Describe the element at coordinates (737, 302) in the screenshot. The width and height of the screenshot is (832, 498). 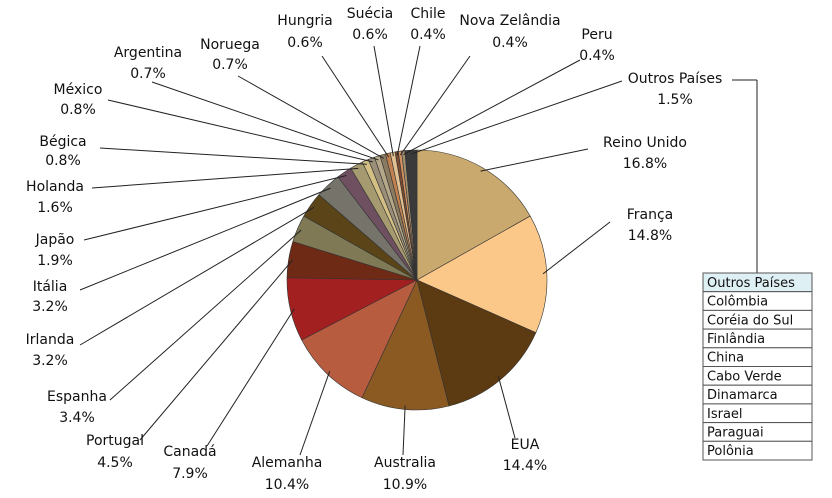
I see `table-item: Colômbia` at that location.